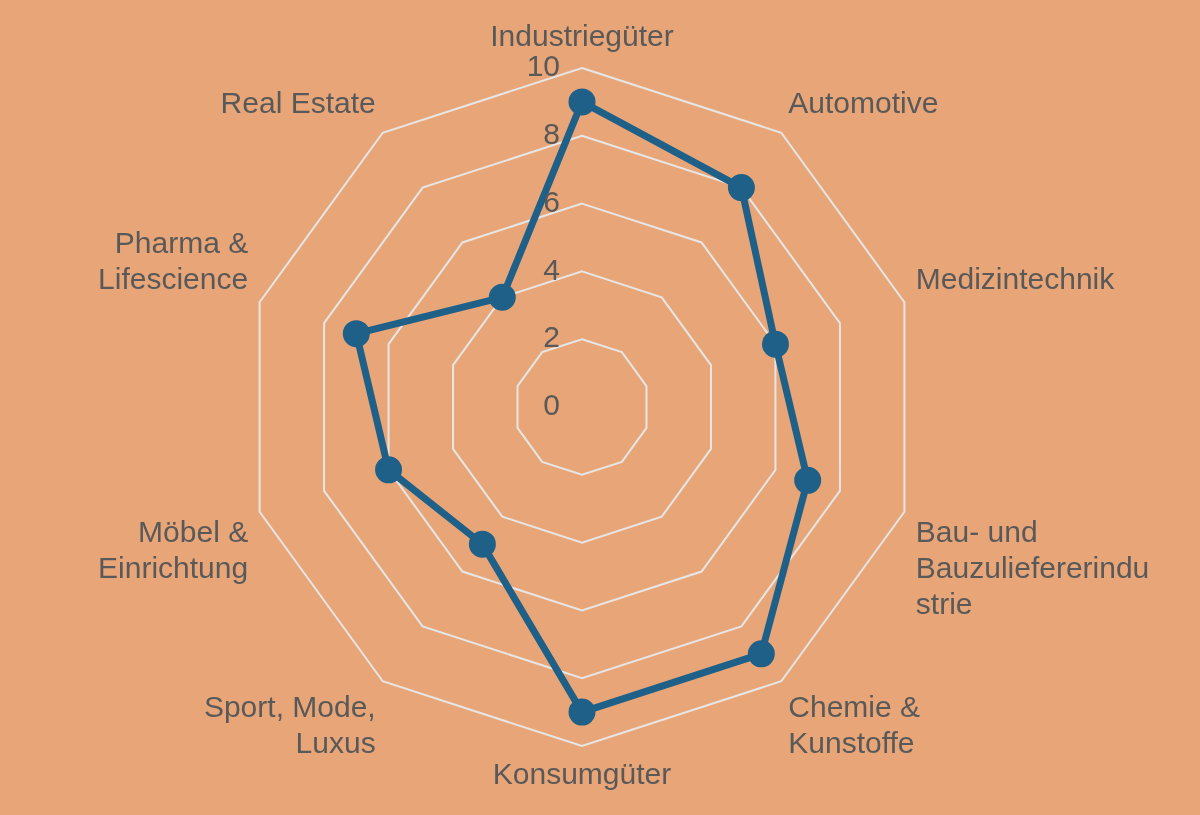 This screenshot has width=1200, height=815. Describe the element at coordinates (863, 103) in the screenshot. I see `spoke-label: Automotive` at that location.